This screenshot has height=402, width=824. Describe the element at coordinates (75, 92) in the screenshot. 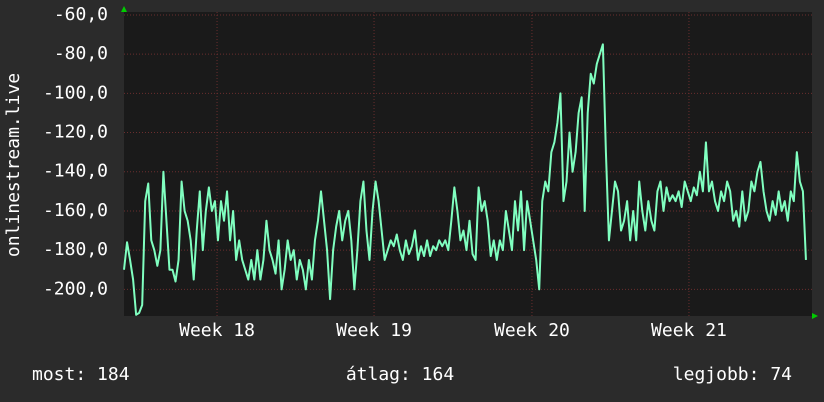

I see `y-tick-label: -100,0` at that location.